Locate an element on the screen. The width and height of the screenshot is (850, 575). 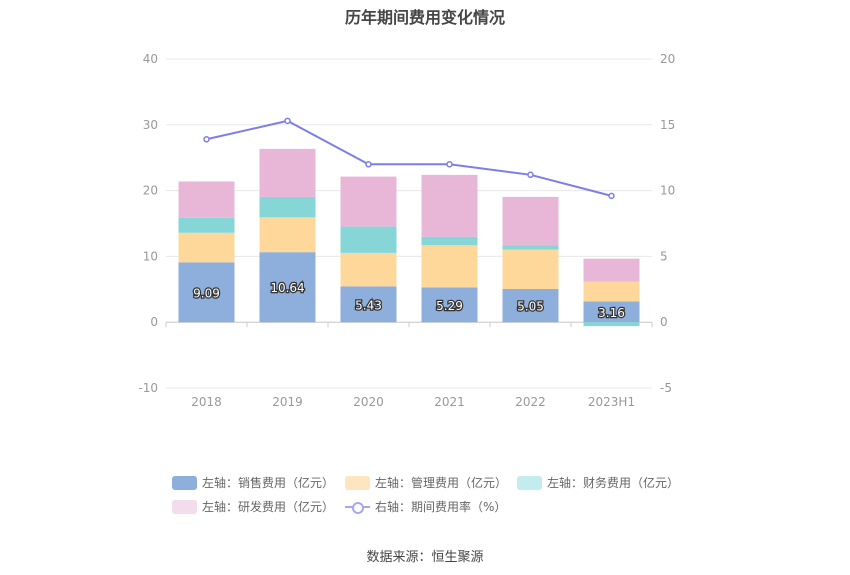
legend-line-marker-icon is located at coordinates (357, 507).